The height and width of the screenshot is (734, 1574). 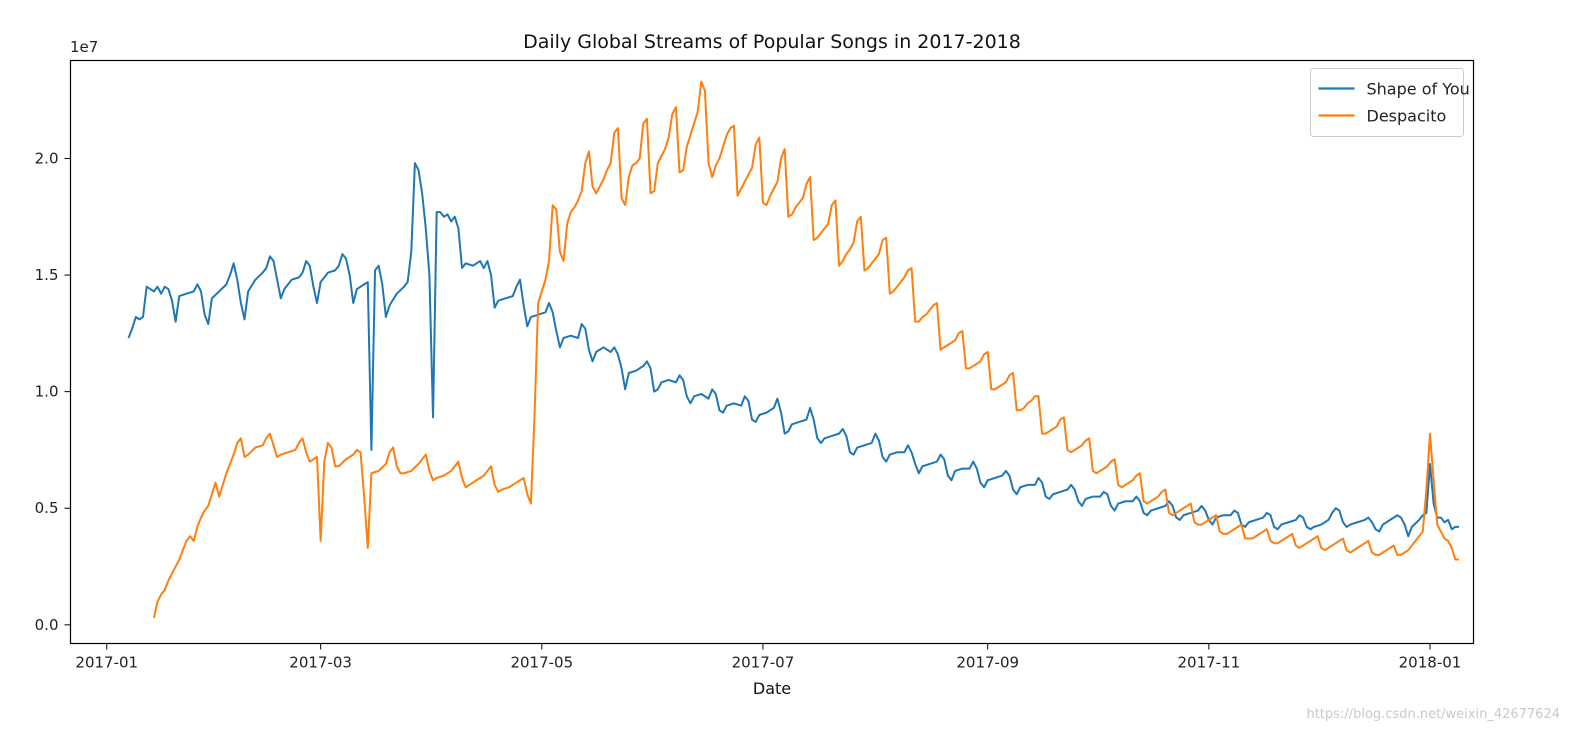 I want to click on y-tick-label: 1.5, so click(x=47, y=275).